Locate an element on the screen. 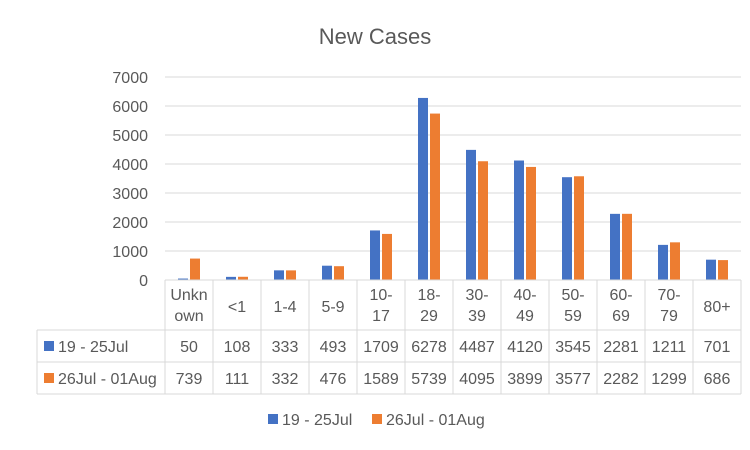 The width and height of the screenshot is (750, 450). data-label: 3899 is located at coordinates (525, 379).